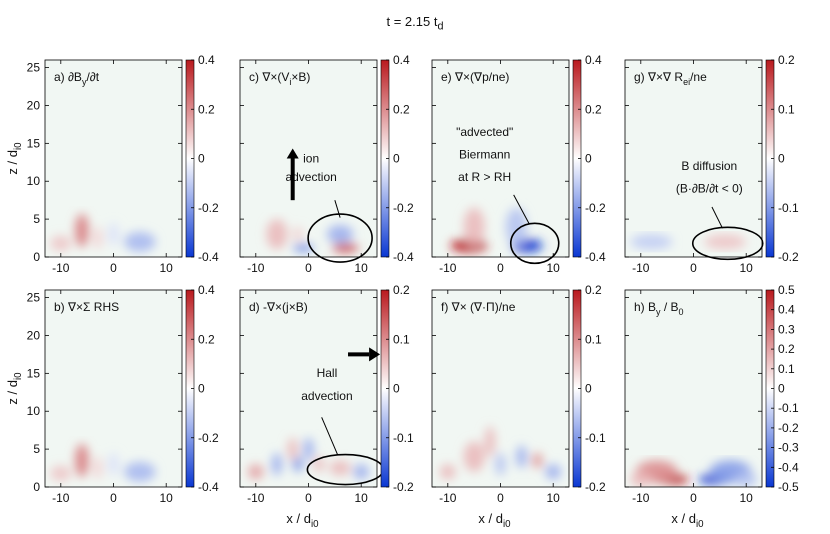 Image resolution: width=830 pixels, height=534 pixels. Describe the element at coordinates (658, 77) in the screenshot. I see `panel-label-text: g) ∇×∇ R` at that location.